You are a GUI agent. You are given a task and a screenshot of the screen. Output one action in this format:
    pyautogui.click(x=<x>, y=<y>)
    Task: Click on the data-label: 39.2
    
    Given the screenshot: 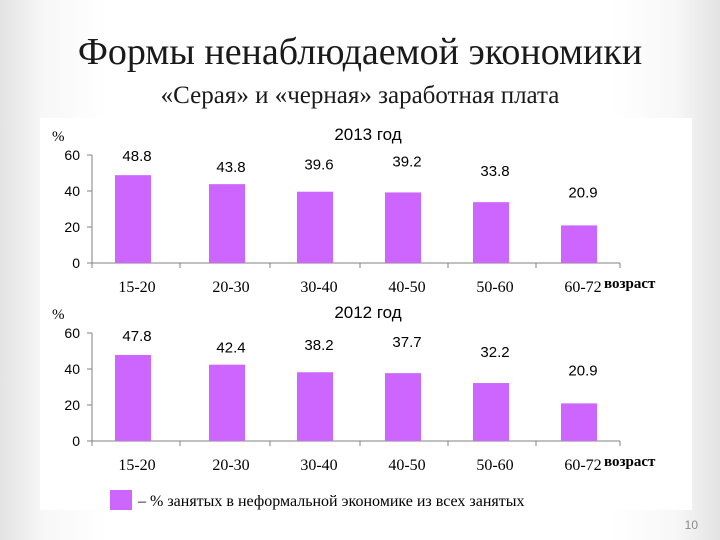 What is the action you would take?
    pyautogui.click(x=406, y=161)
    